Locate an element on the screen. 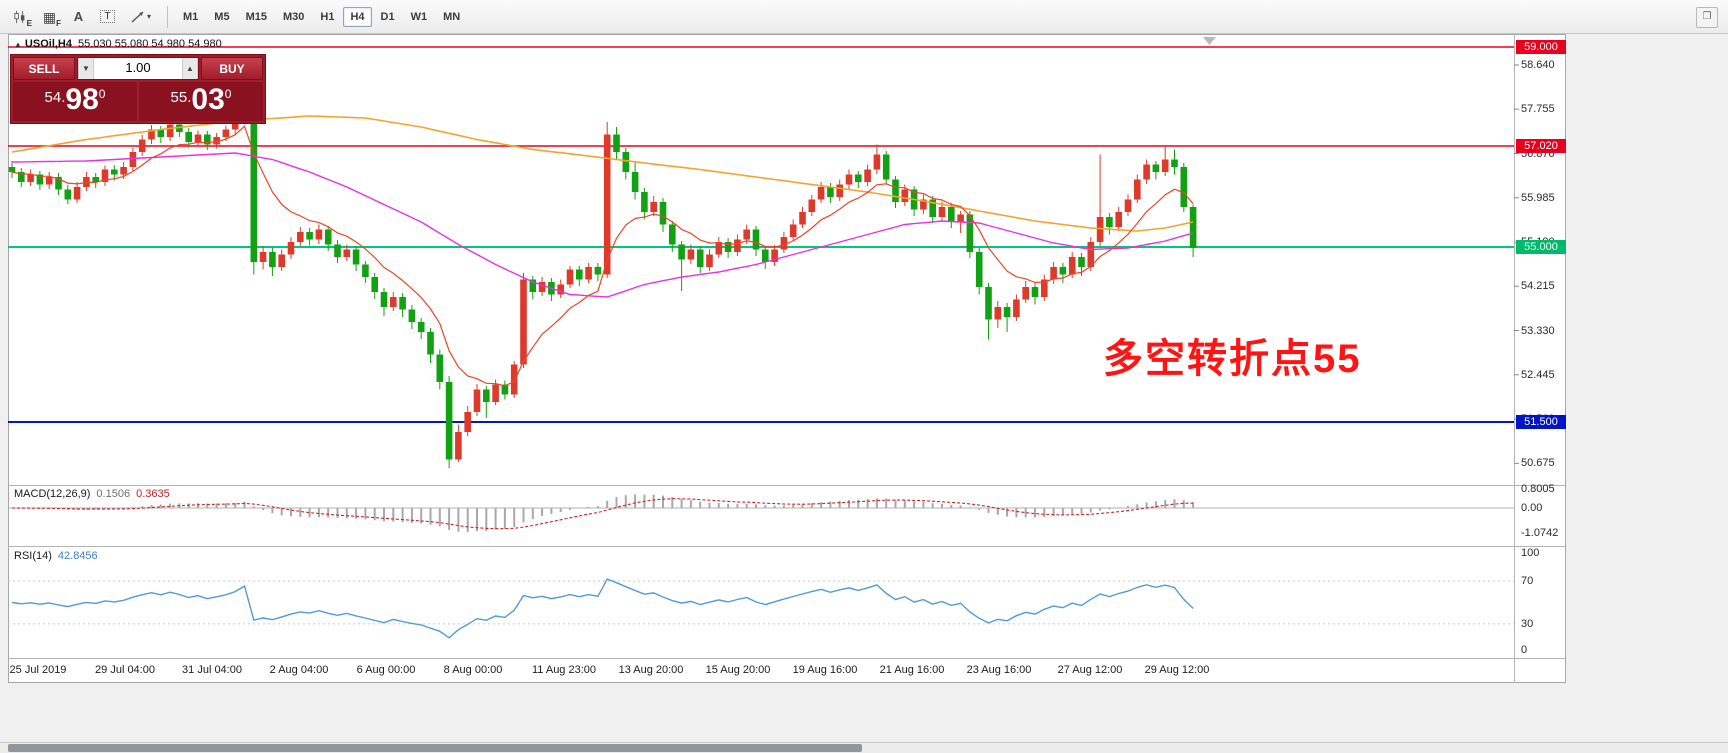 Image resolution: width=1728 pixels, height=753 pixels. time-axis-label: 31 Jul 04:00 is located at coordinates (212, 670).